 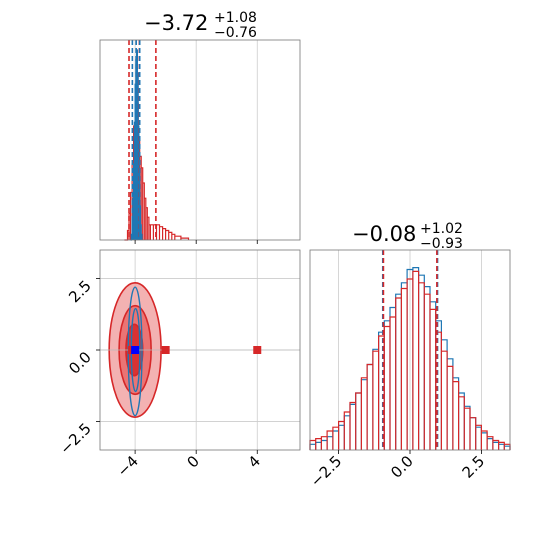 What do you see at coordinates (128, 466) in the screenshot?
I see `x-tick-label: −4` at bounding box center [128, 466].